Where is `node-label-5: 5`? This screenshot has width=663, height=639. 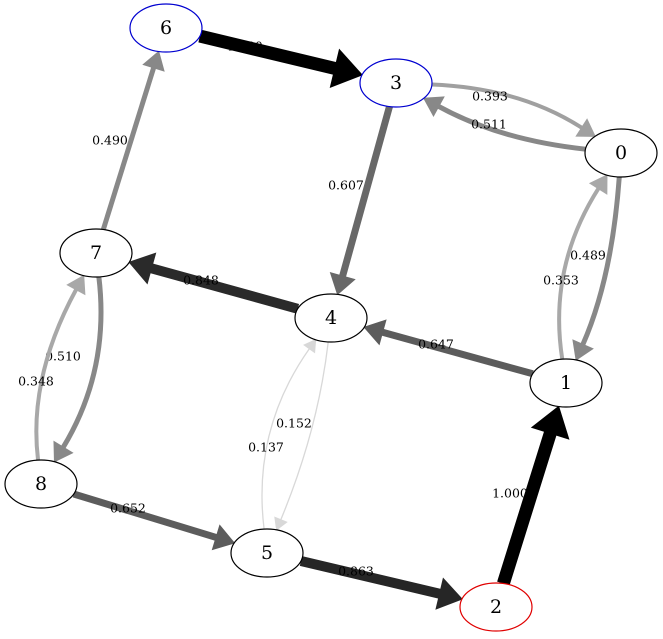
node-label-5: 5 is located at coordinates (267, 553).